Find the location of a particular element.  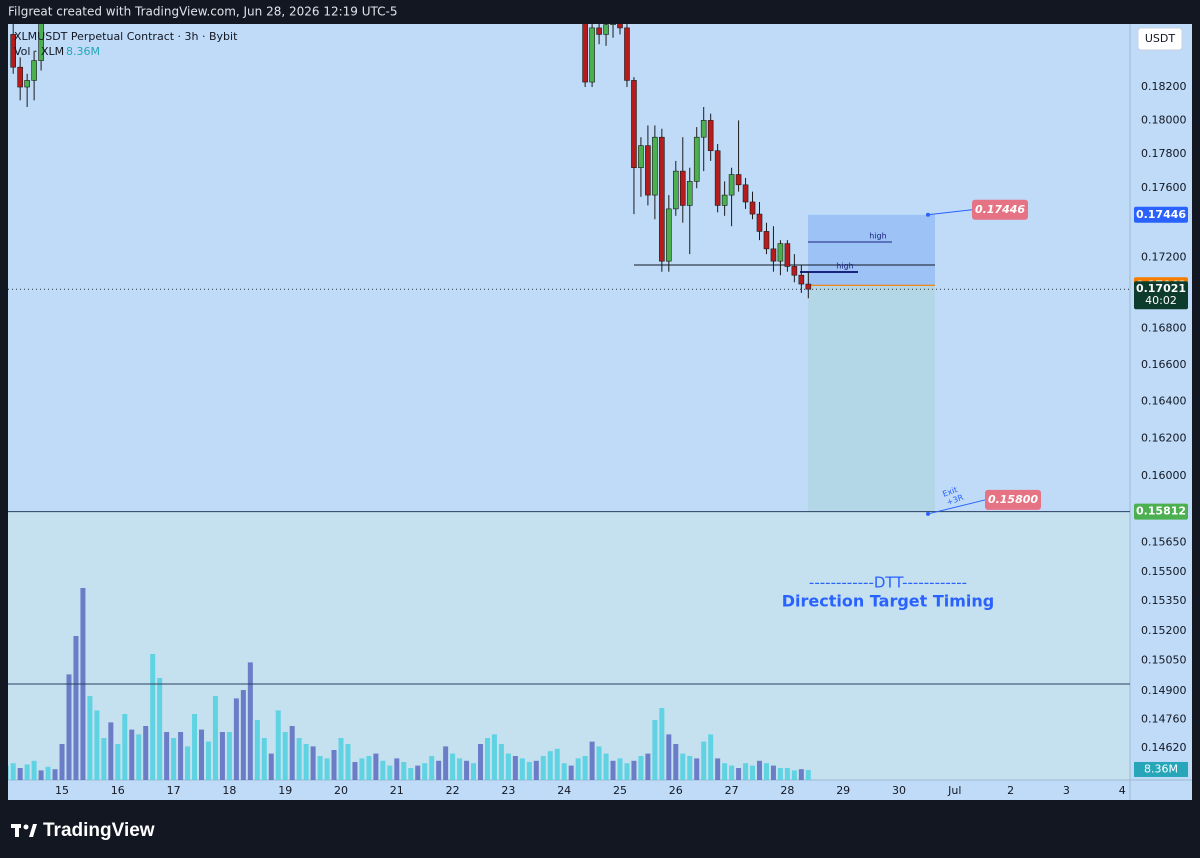

currency-button is located at coordinates (1160, 39).